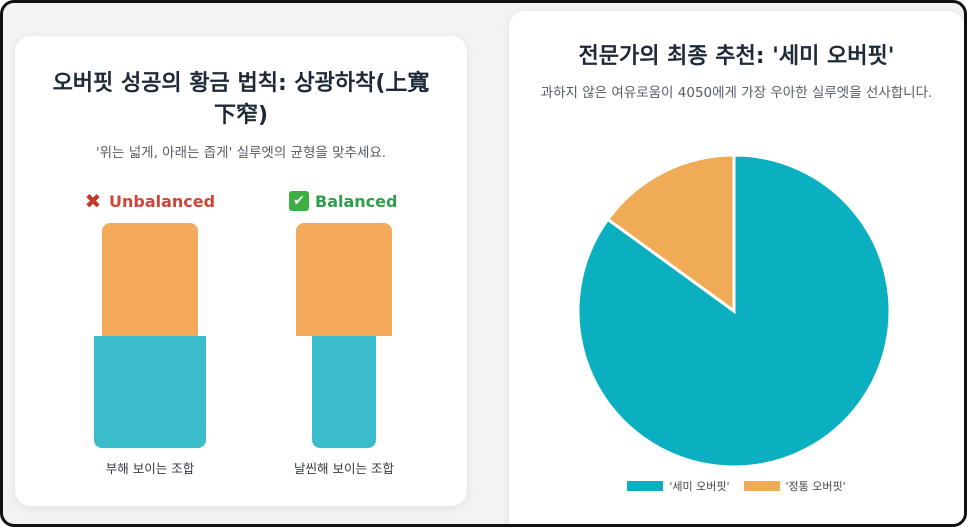 Image resolution: width=967 pixels, height=527 pixels. I want to click on chart-subtitle: 과하지 않은 여유로움이 4050에게 가장 우아한 실루엣을 선사합니다., so click(736, 93).